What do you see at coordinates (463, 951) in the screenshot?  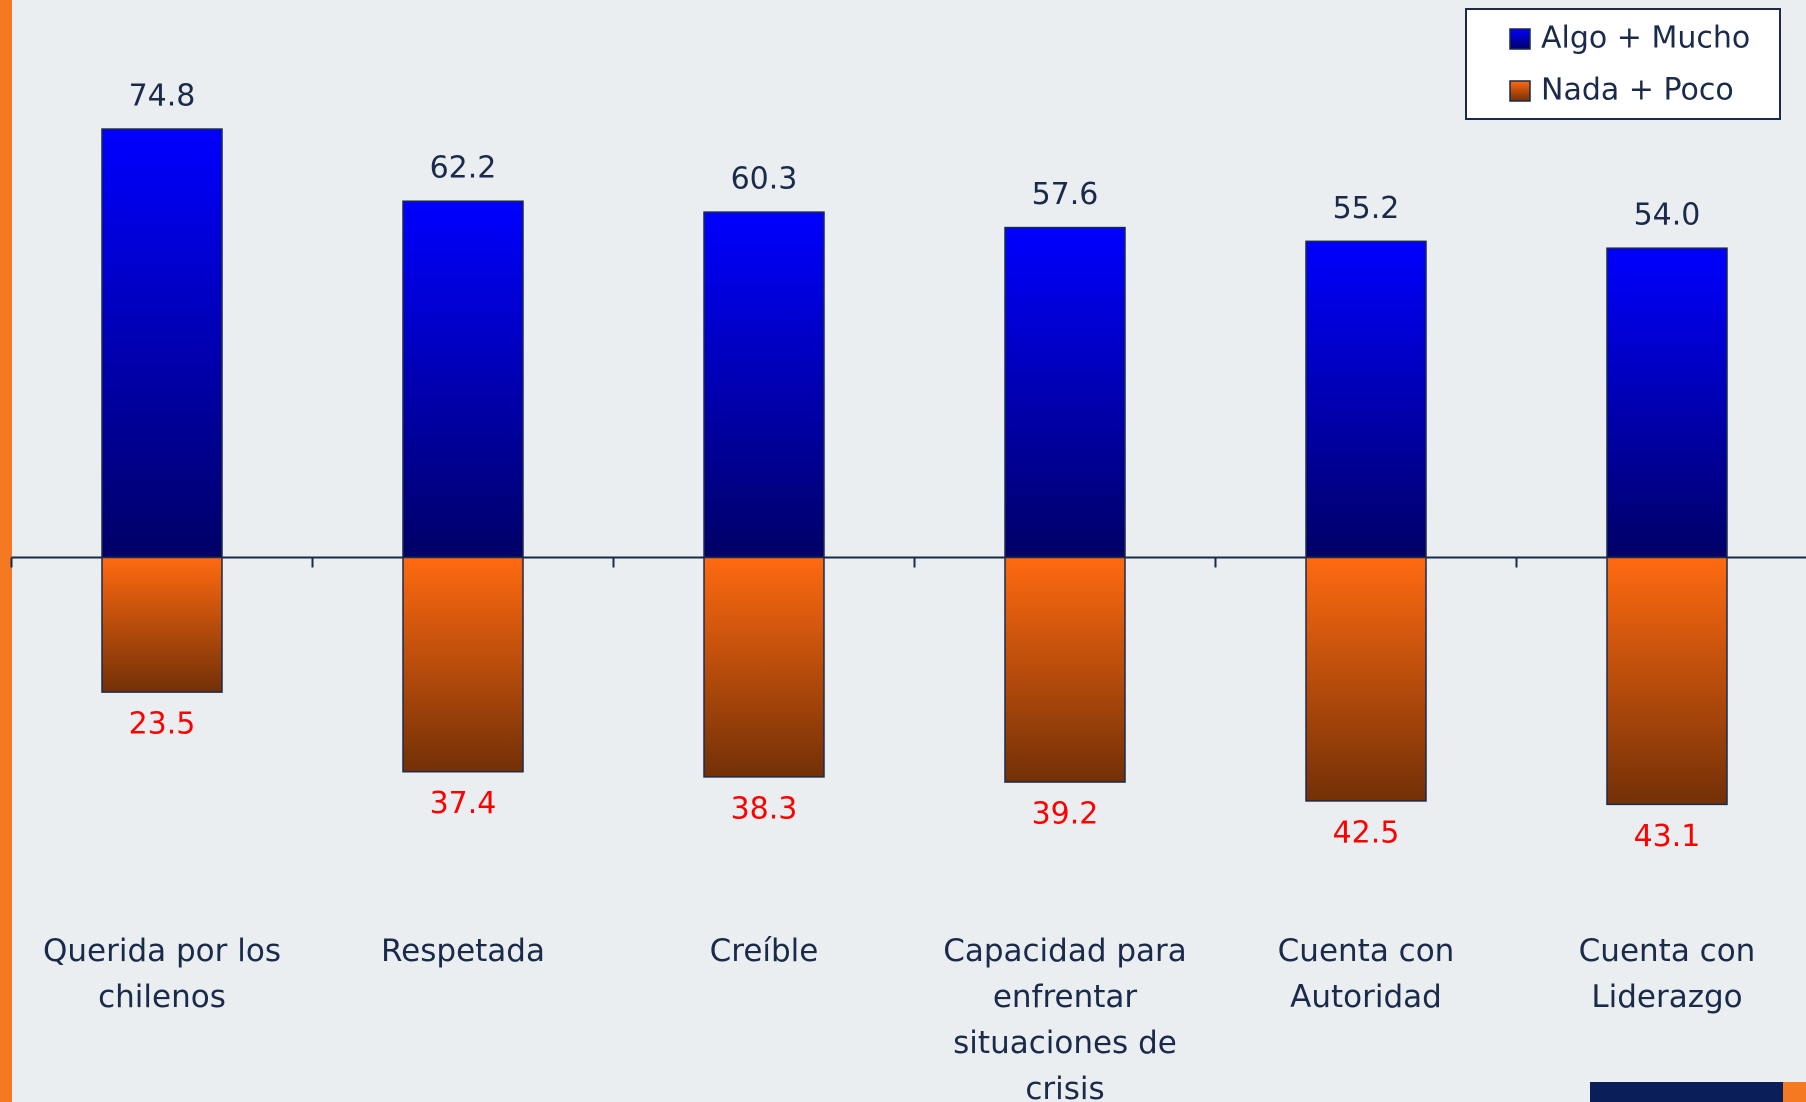 I see `x-tick-label: Respetada` at bounding box center [463, 951].